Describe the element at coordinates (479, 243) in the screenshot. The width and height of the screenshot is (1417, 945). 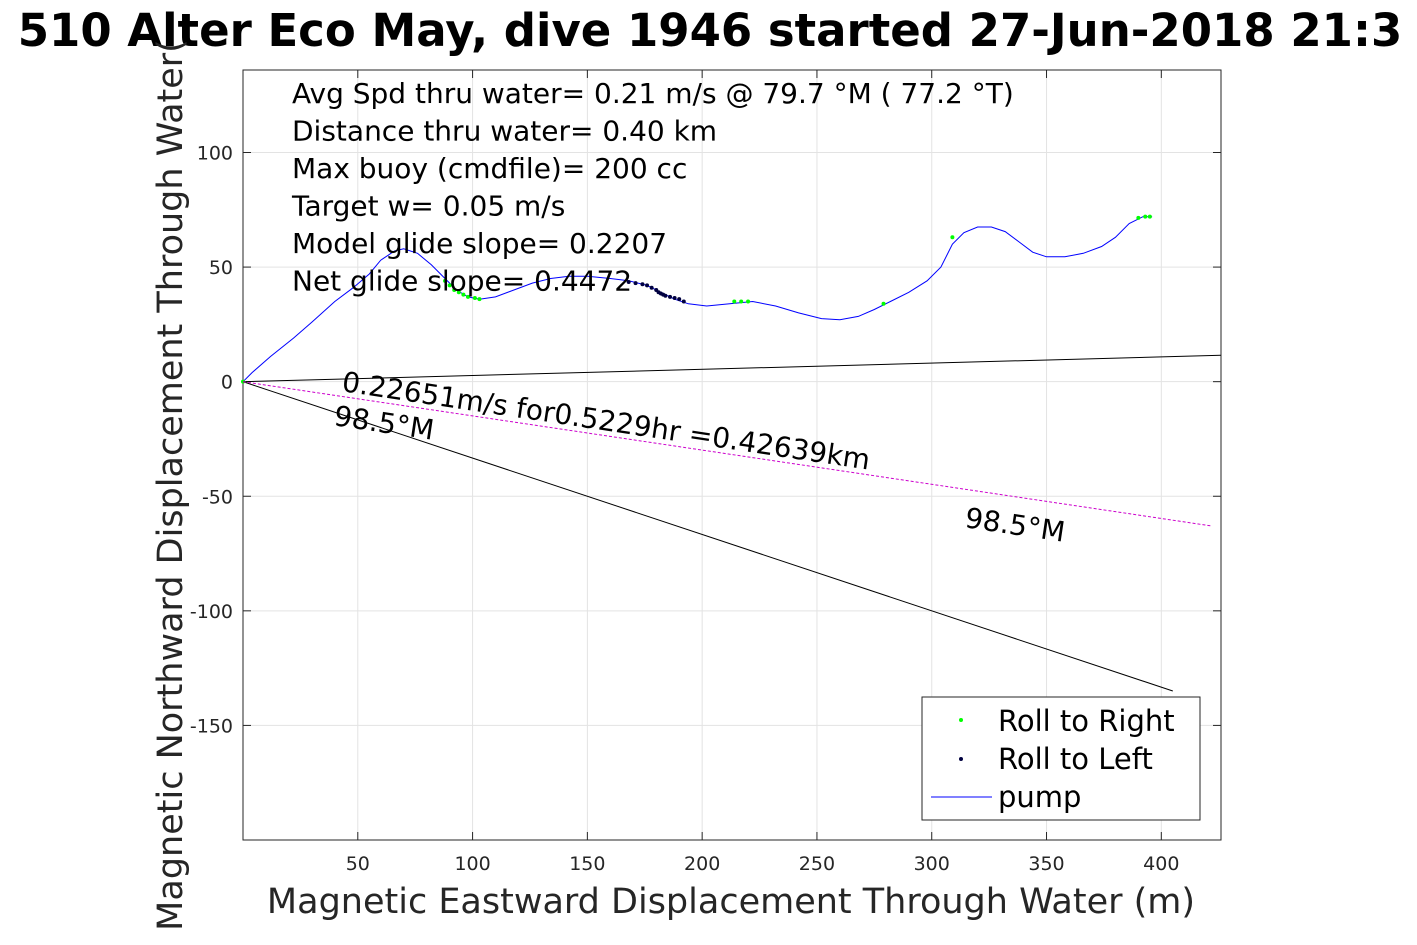
I see `stat-annotation: Model glide slope= 0.2207` at that location.